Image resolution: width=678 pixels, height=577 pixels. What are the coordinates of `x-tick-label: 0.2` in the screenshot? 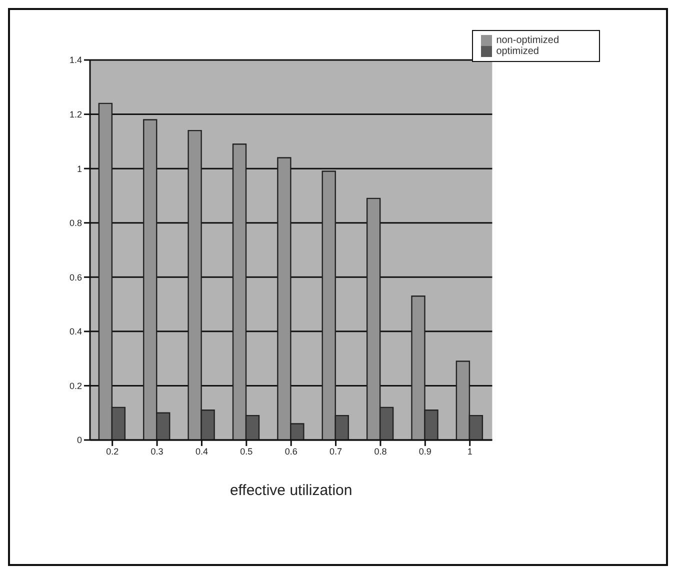 It's located at (112, 451).